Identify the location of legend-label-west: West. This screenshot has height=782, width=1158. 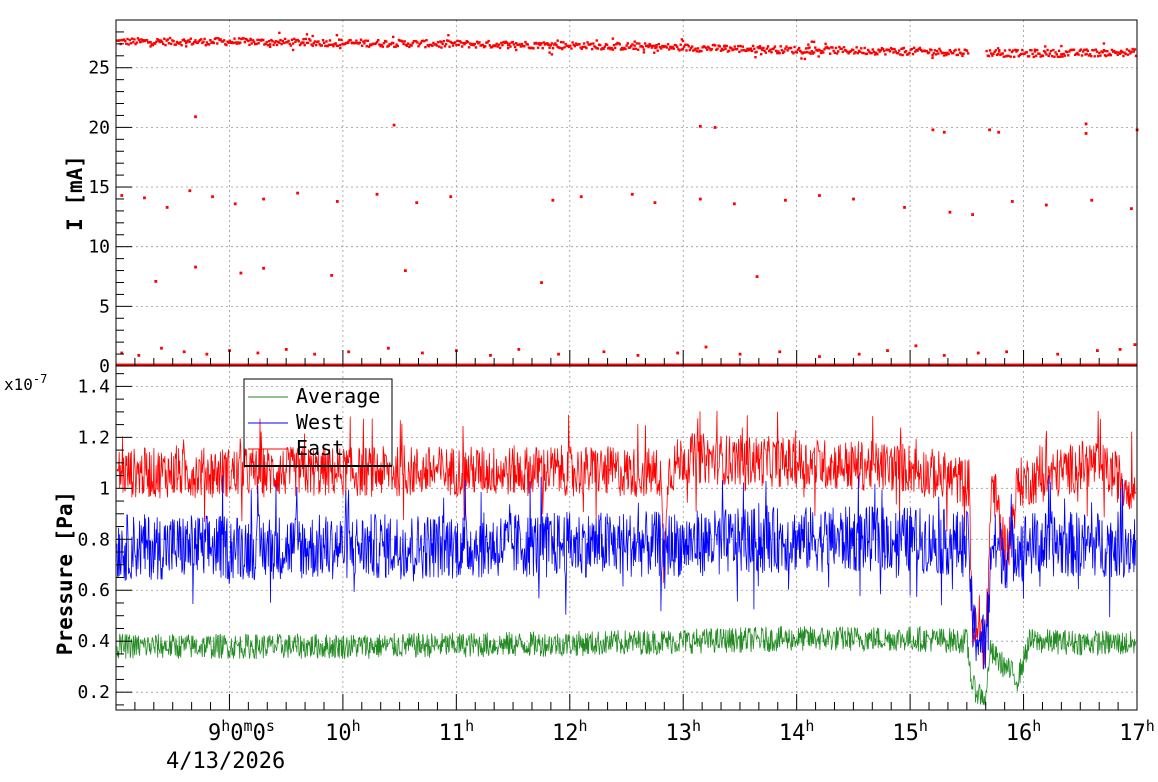
(320, 422).